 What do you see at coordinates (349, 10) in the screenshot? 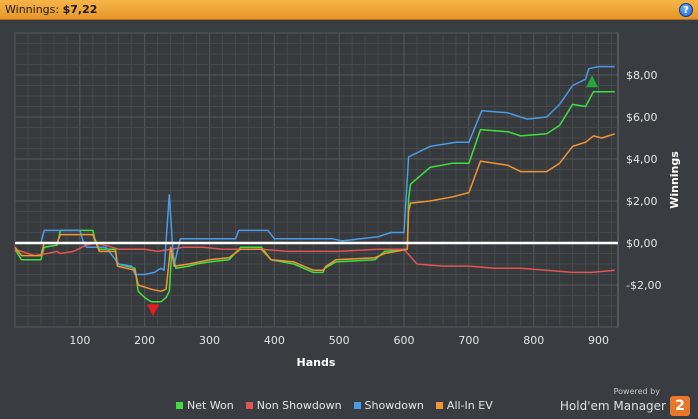
I see `title-bar: Winnings: $7,22 ?` at bounding box center [349, 10].